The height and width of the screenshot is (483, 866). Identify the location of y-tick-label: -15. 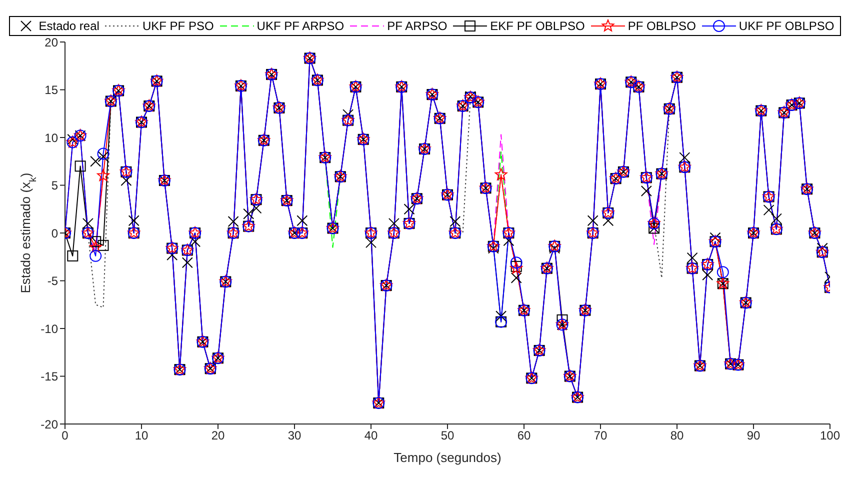
(49, 377).